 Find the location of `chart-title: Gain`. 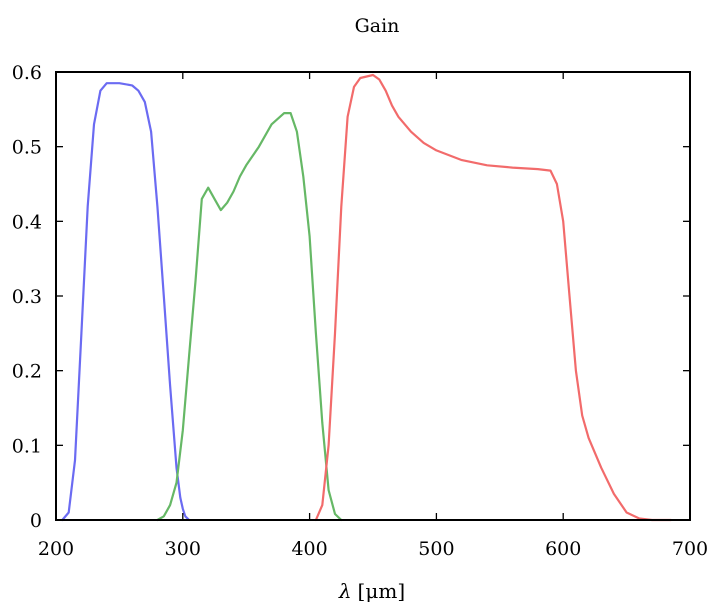

chart-title: Gain is located at coordinates (377, 26).